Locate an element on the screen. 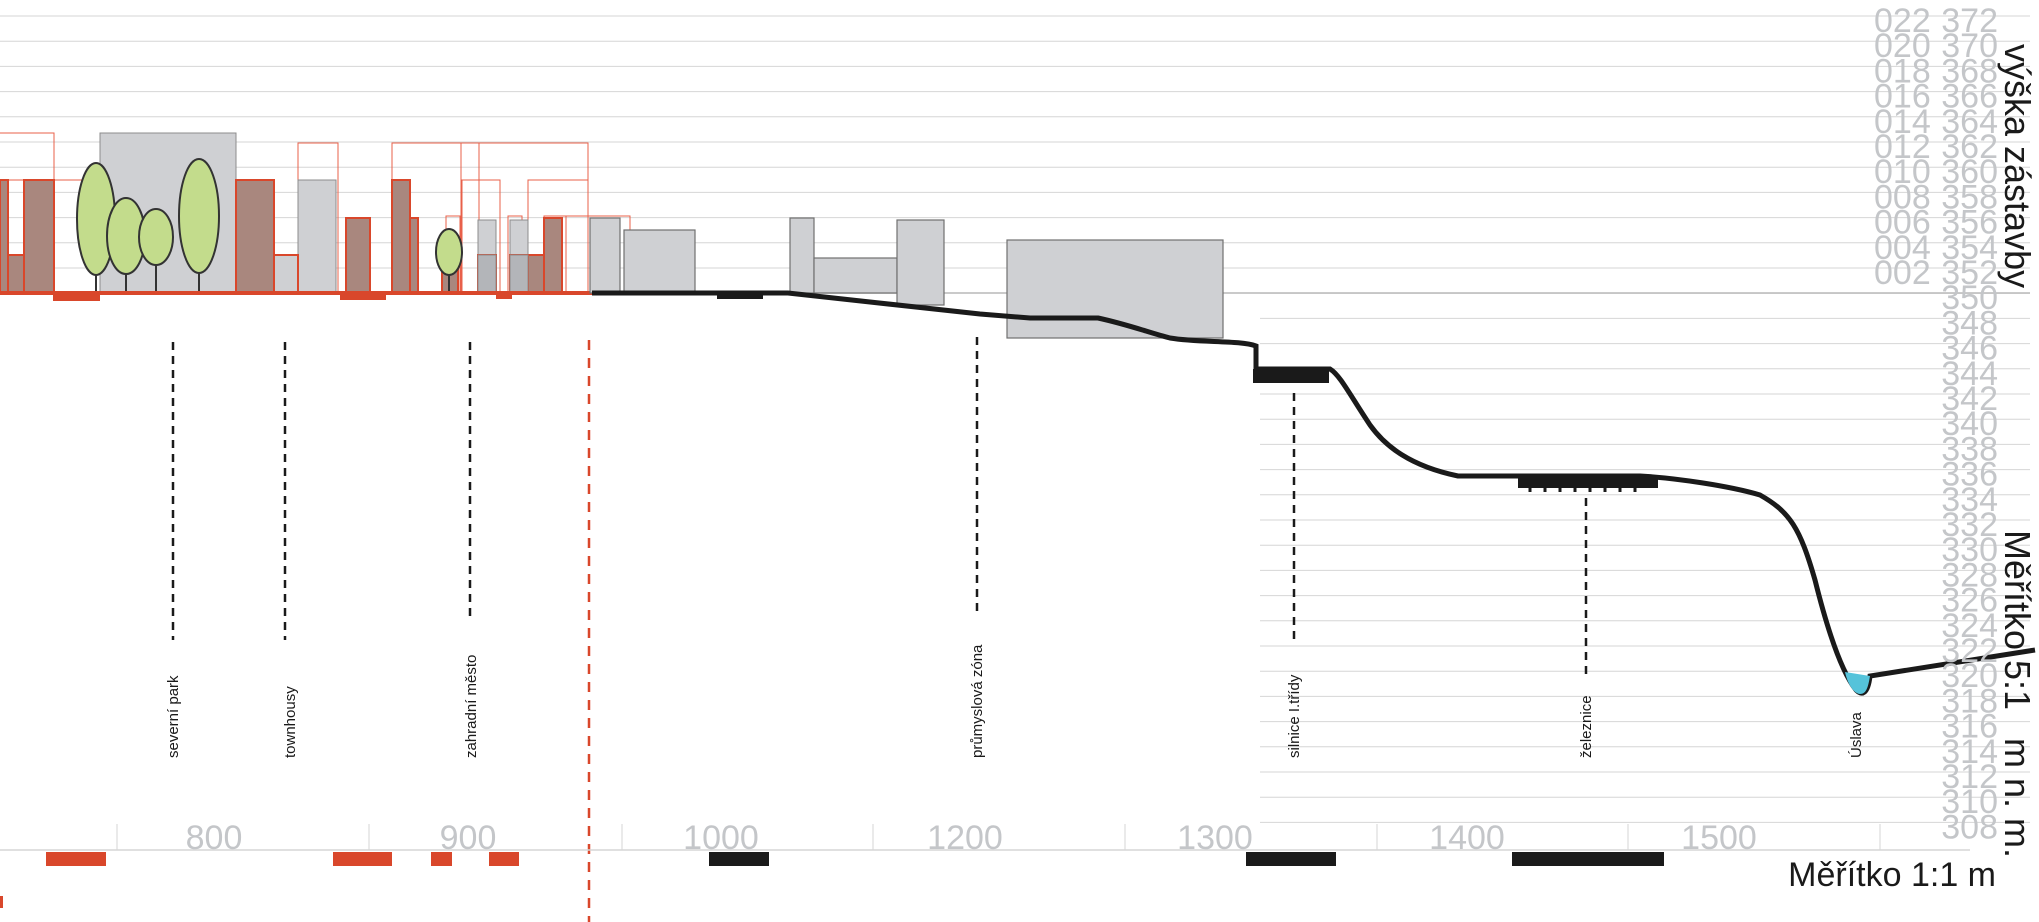 The width and height of the screenshot is (2039, 922). elevation-label: 352 is located at coordinates (1969, 273).